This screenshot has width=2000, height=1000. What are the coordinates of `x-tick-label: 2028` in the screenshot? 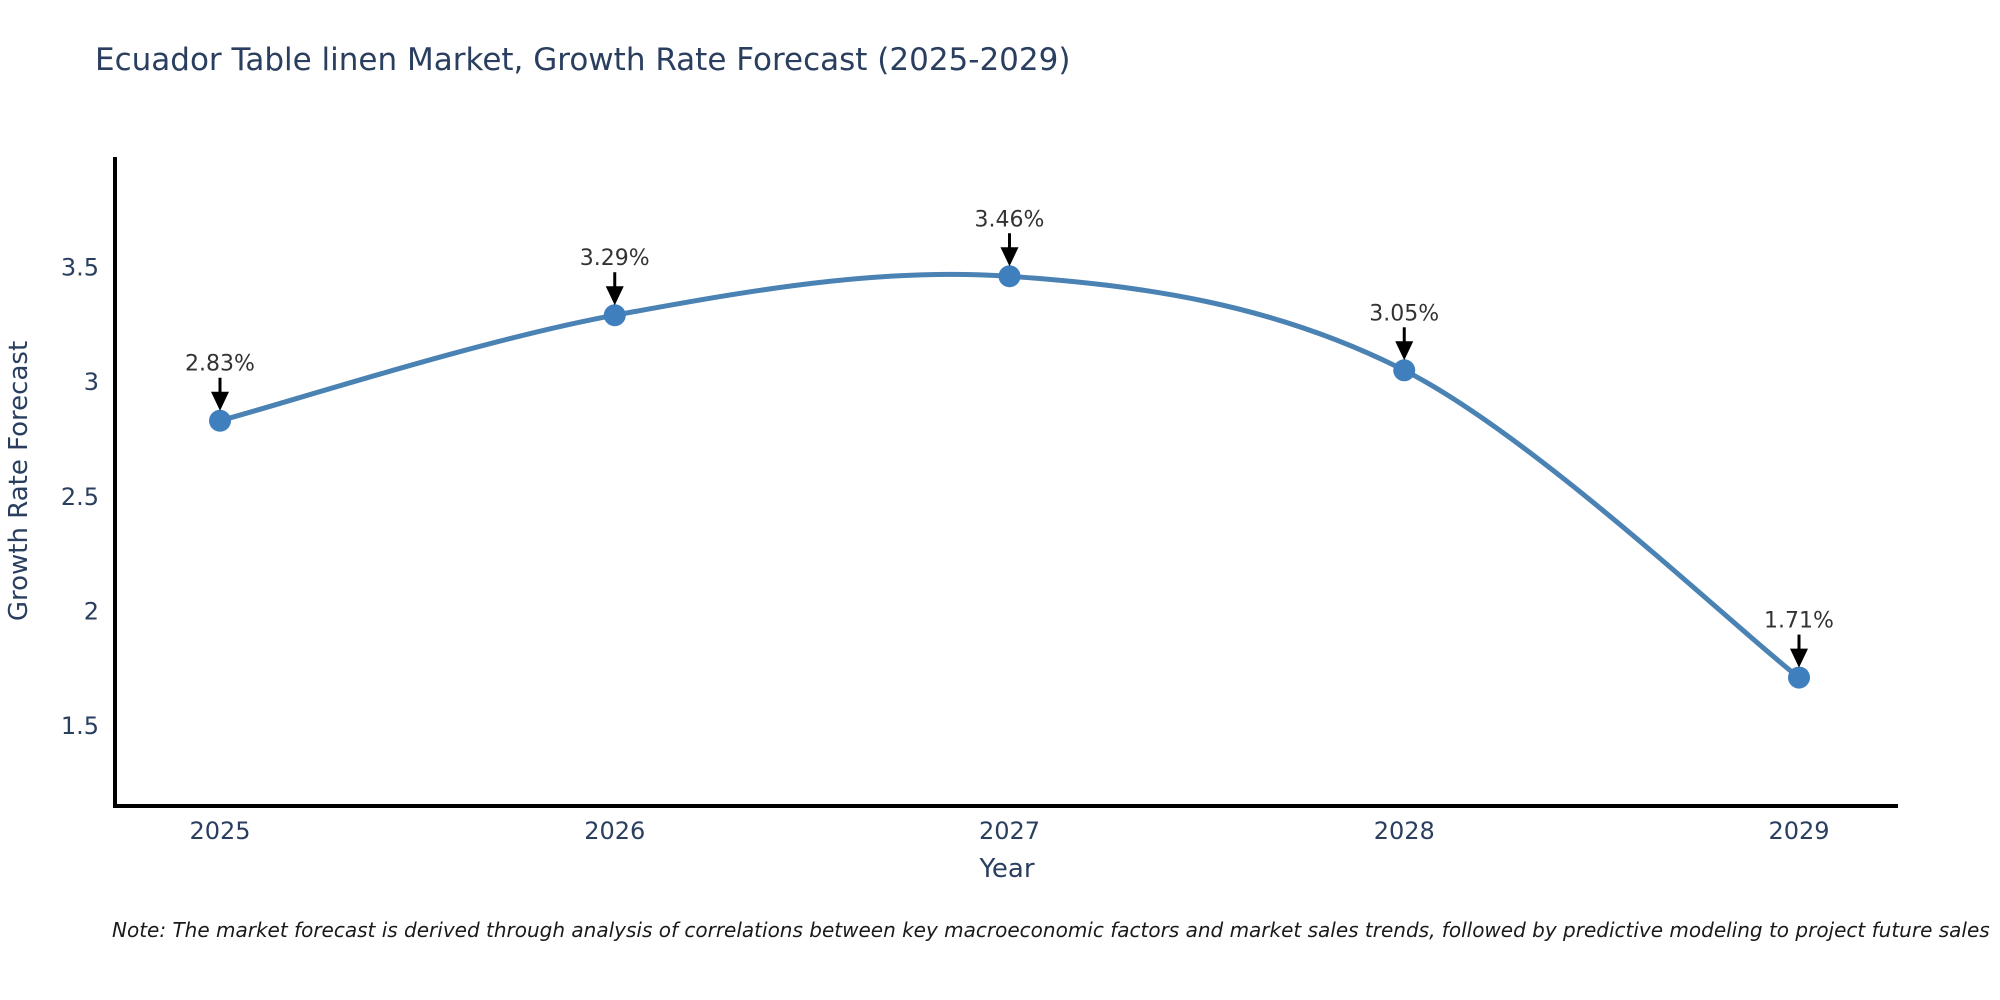 It's located at (1404, 831).